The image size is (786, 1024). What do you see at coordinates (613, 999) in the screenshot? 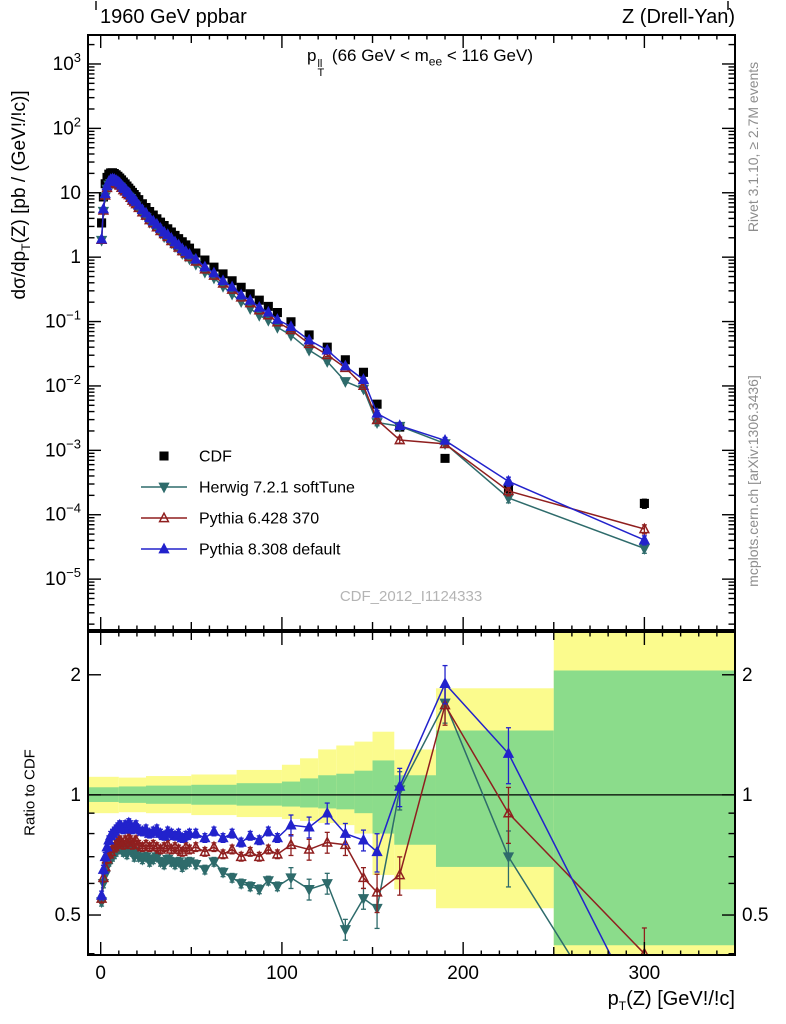
I see `x-axis-title-pre: p` at bounding box center [613, 999].